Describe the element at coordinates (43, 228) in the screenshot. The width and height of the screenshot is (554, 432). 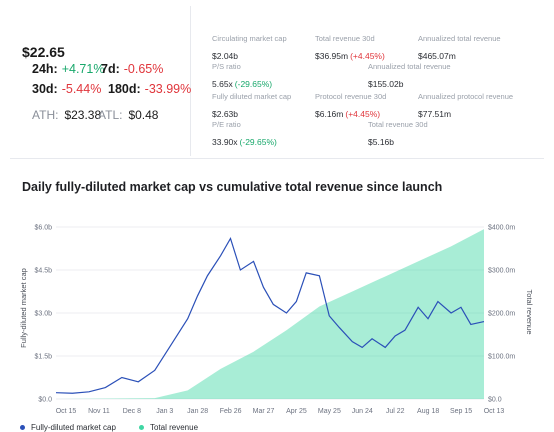
I see `y-tick-label: $6.0b` at that location.